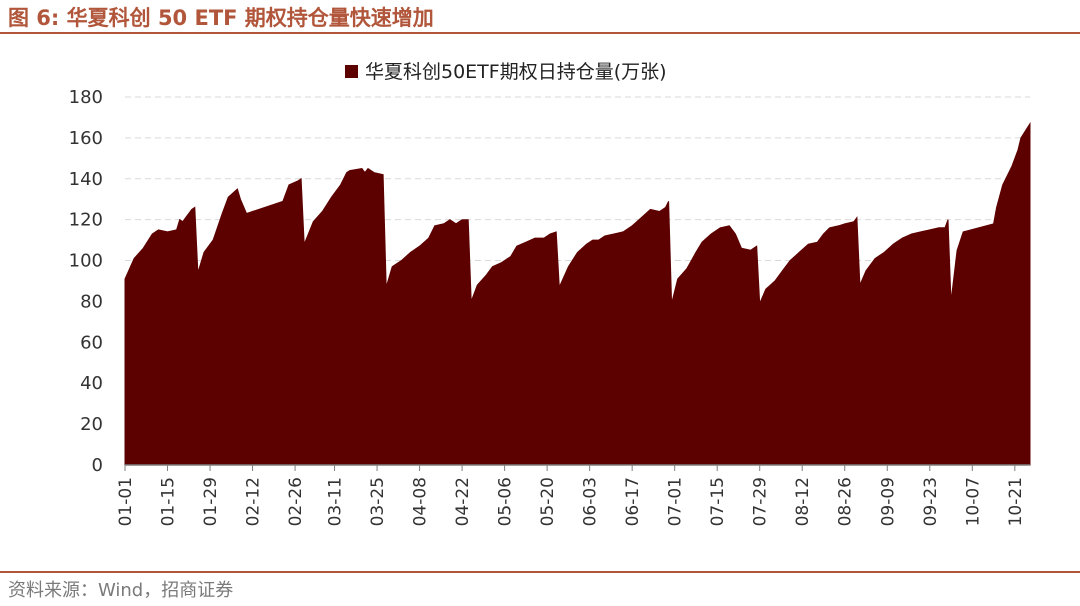  I want to click on y-axis: 0 20 40 60 80 100 120 140 160 180, so click(86, 281).